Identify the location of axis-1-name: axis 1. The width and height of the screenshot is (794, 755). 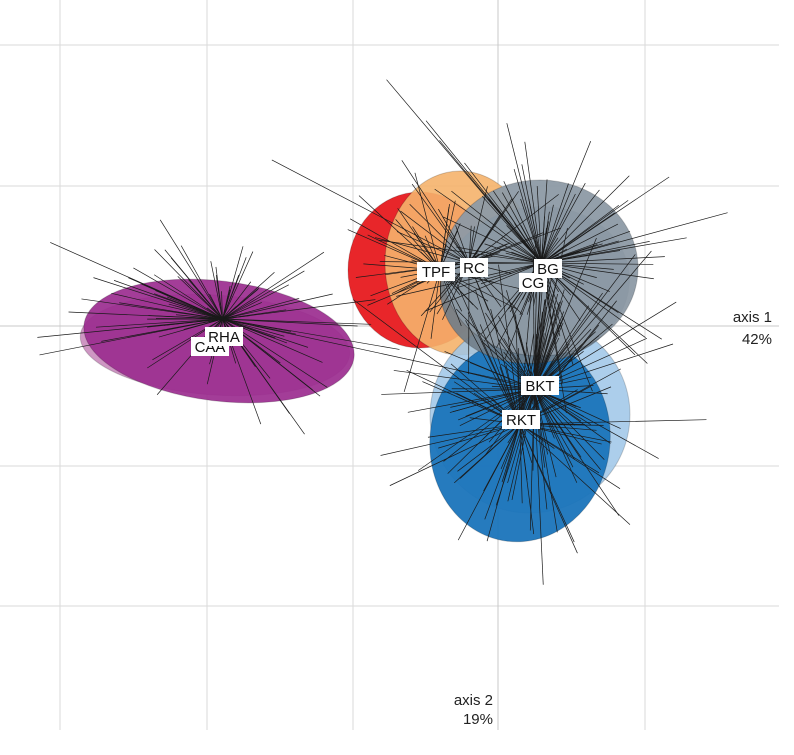
(752, 317).